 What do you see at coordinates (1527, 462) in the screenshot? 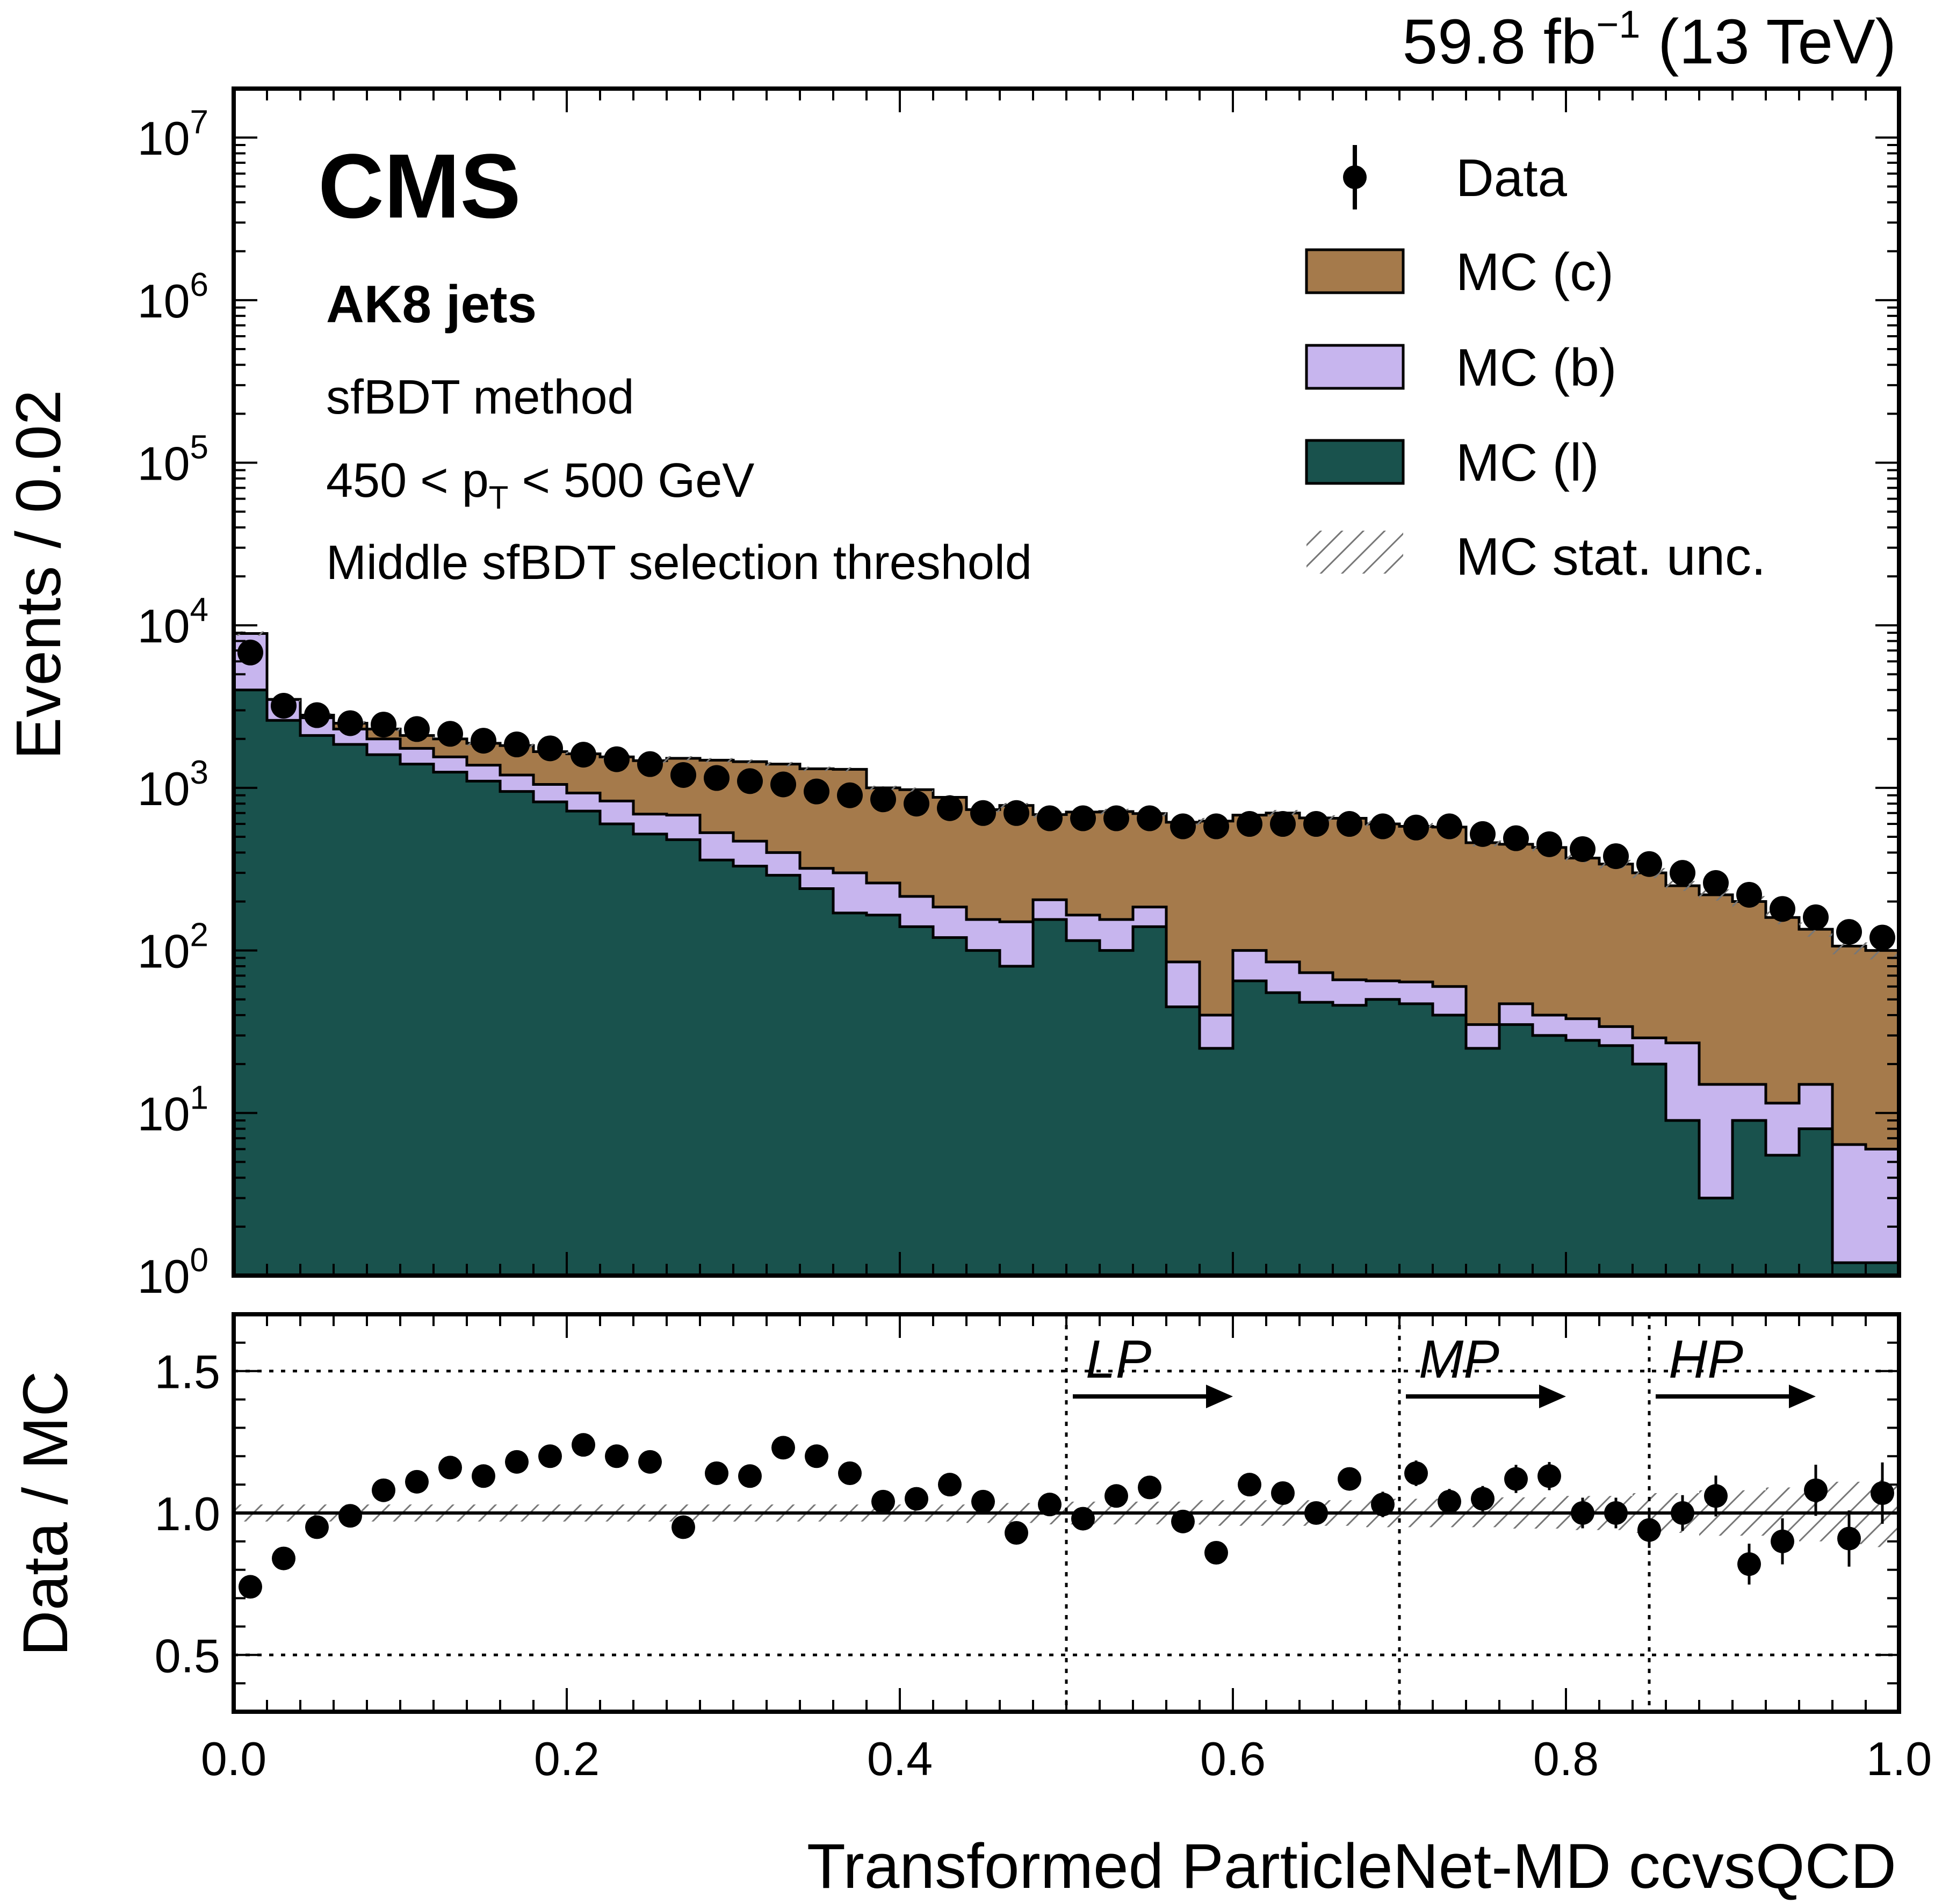
I see `svg-text: MC (l)` at bounding box center [1527, 462].